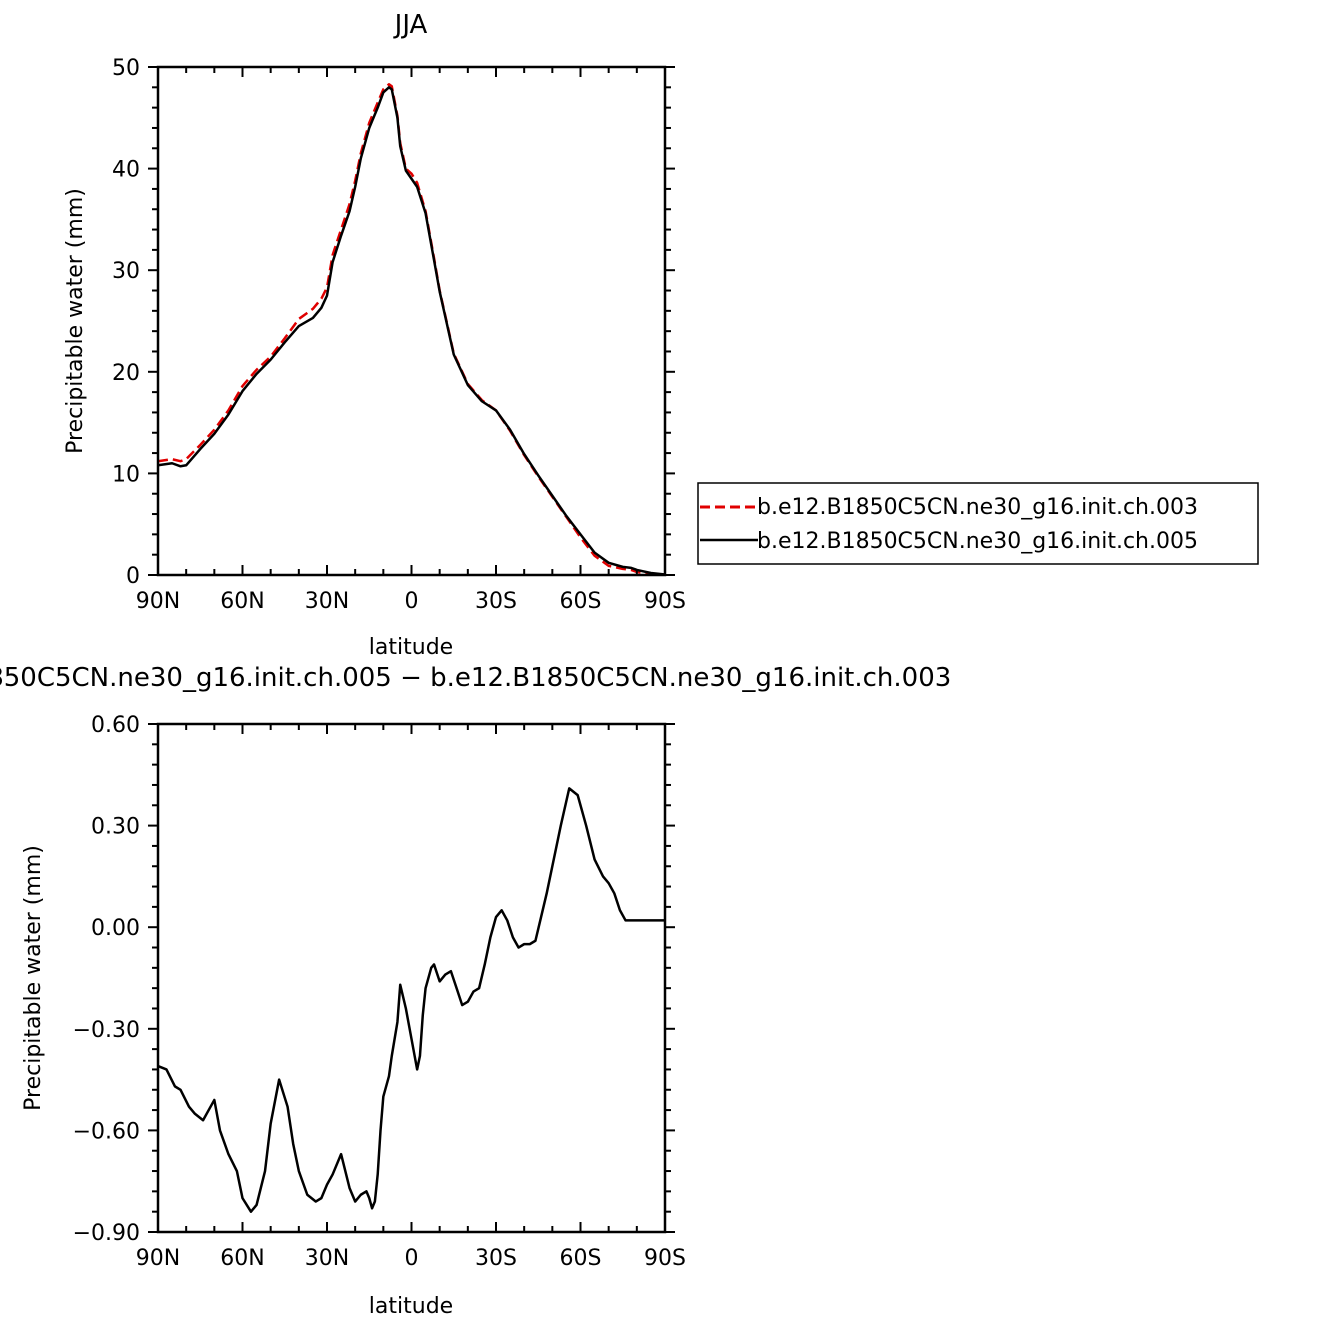 The width and height of the screenshot is (1322, 1325). I want to click on top-y-tick-label: 50, so click(126, 68).